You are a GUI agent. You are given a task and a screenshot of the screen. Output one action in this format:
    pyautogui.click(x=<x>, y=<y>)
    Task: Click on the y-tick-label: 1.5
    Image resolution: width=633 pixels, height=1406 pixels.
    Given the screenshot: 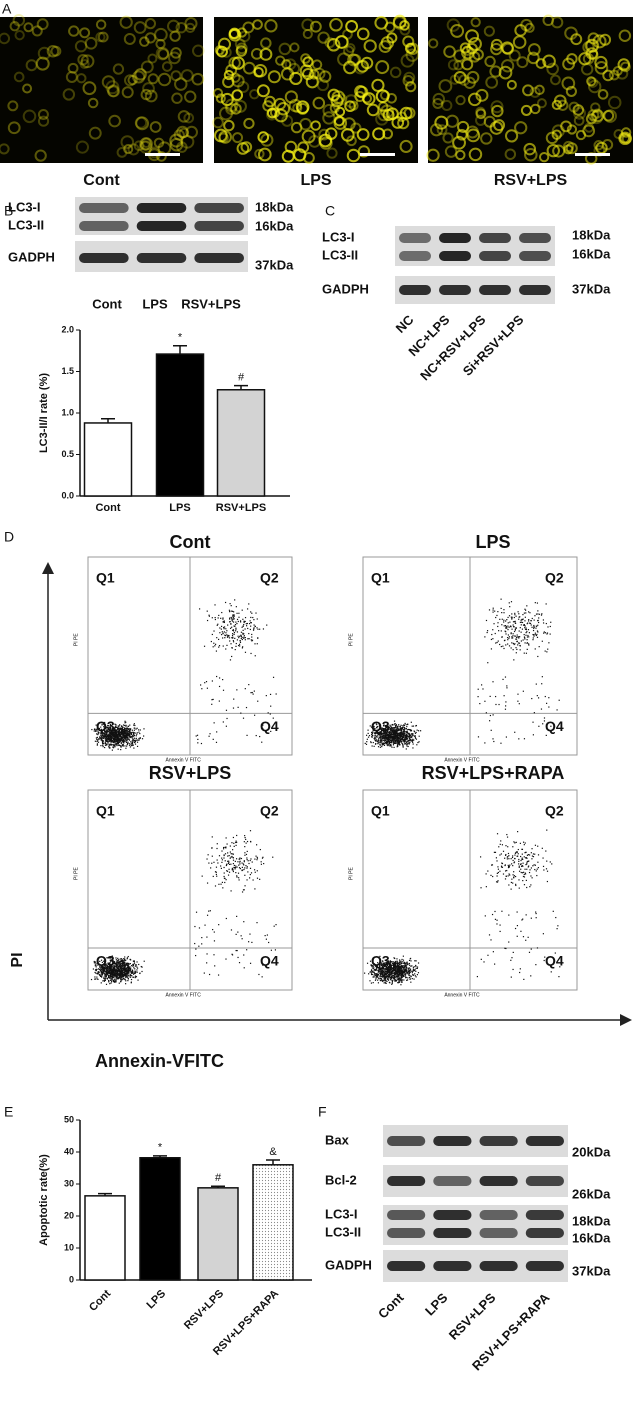 What is the action you would take?
    pyautogui.click(x=67, y=371)
    